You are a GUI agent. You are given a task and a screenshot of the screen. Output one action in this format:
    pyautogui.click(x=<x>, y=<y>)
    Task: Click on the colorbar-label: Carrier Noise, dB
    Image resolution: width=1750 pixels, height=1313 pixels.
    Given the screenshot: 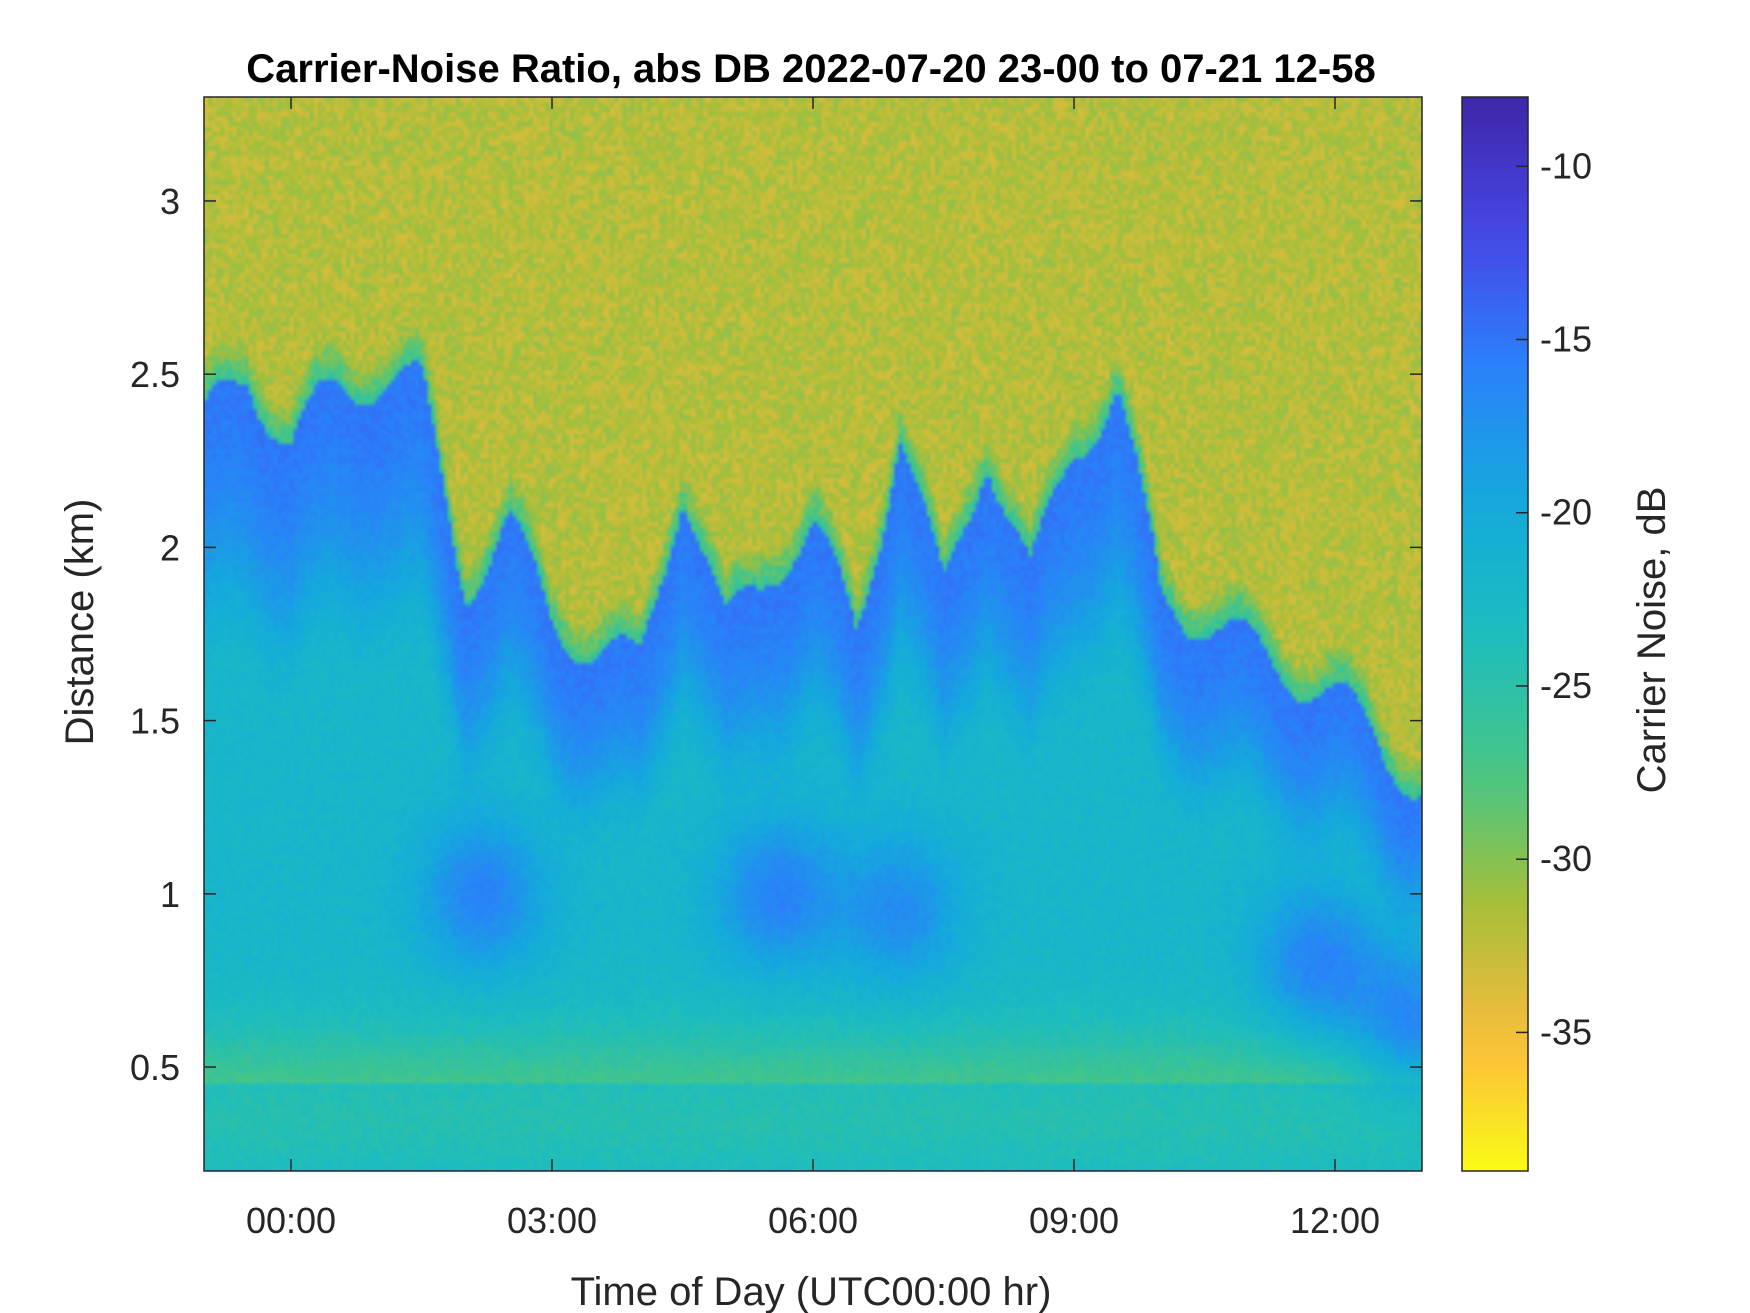 What is the action you would take?
    pyautogui.click(x=1652, y=640)
    